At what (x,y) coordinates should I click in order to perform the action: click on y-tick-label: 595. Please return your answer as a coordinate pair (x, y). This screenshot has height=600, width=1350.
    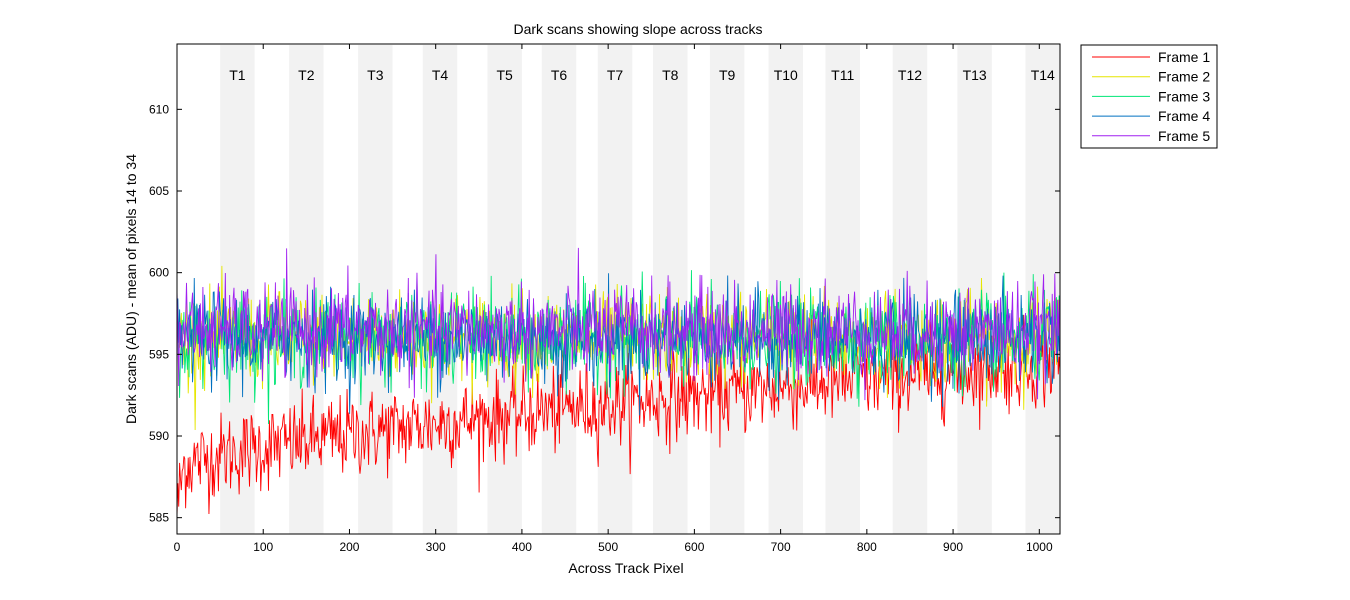
    Looking at the image, I should click on (159, 354).